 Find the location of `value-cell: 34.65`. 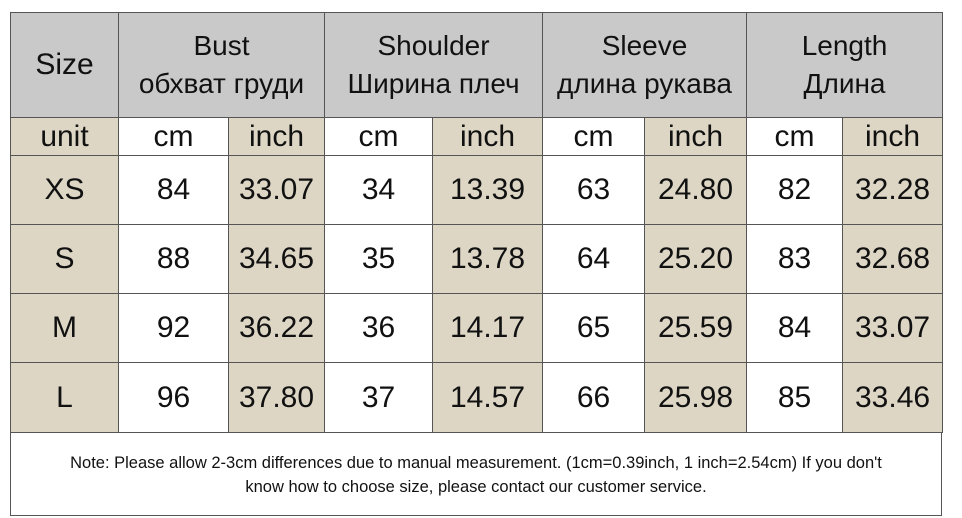

value-cell: 34.65 is located at coordinates (276, 259).